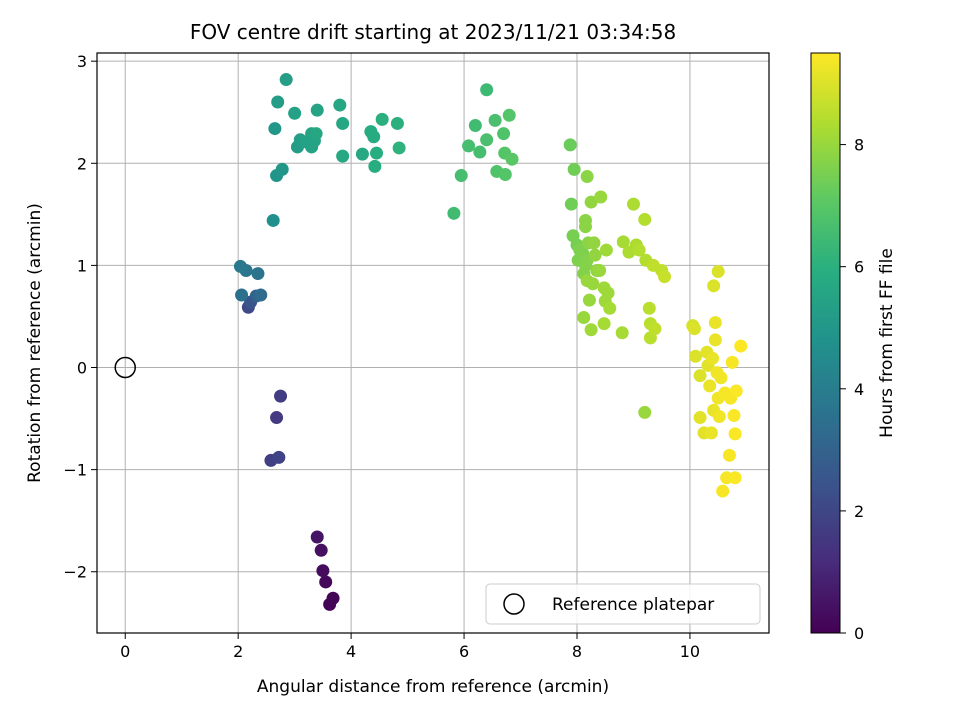  Describe the element at coordinates (351, 651) in the screenshot. I see `x-tick-label: 4` at that location.